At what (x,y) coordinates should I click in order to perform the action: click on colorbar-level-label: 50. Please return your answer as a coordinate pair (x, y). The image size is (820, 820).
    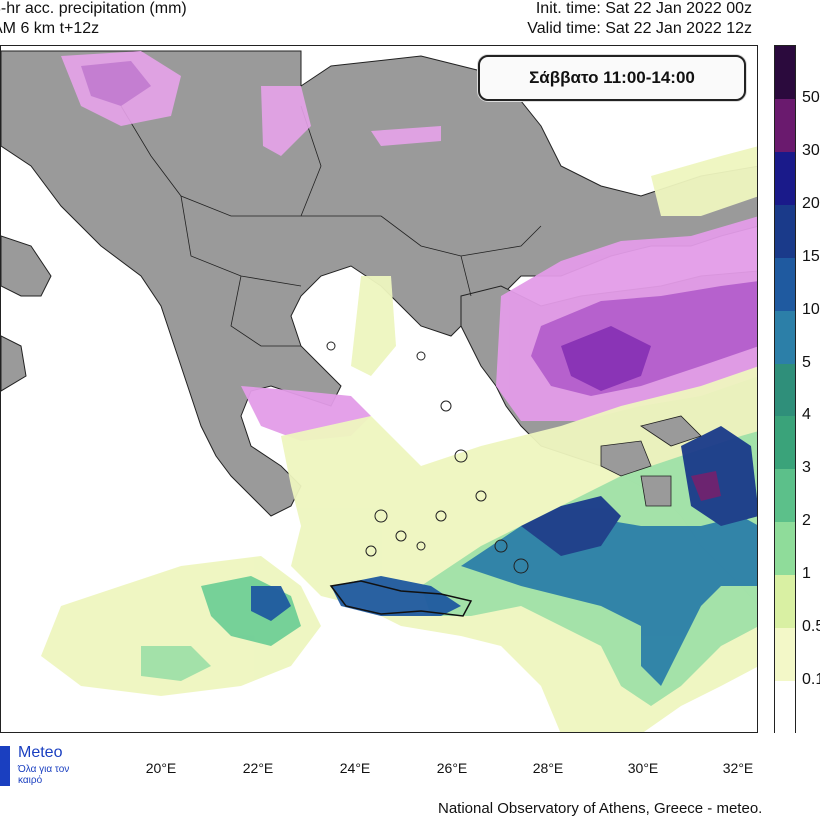
    Looking at the image, I should click on (811, 97).